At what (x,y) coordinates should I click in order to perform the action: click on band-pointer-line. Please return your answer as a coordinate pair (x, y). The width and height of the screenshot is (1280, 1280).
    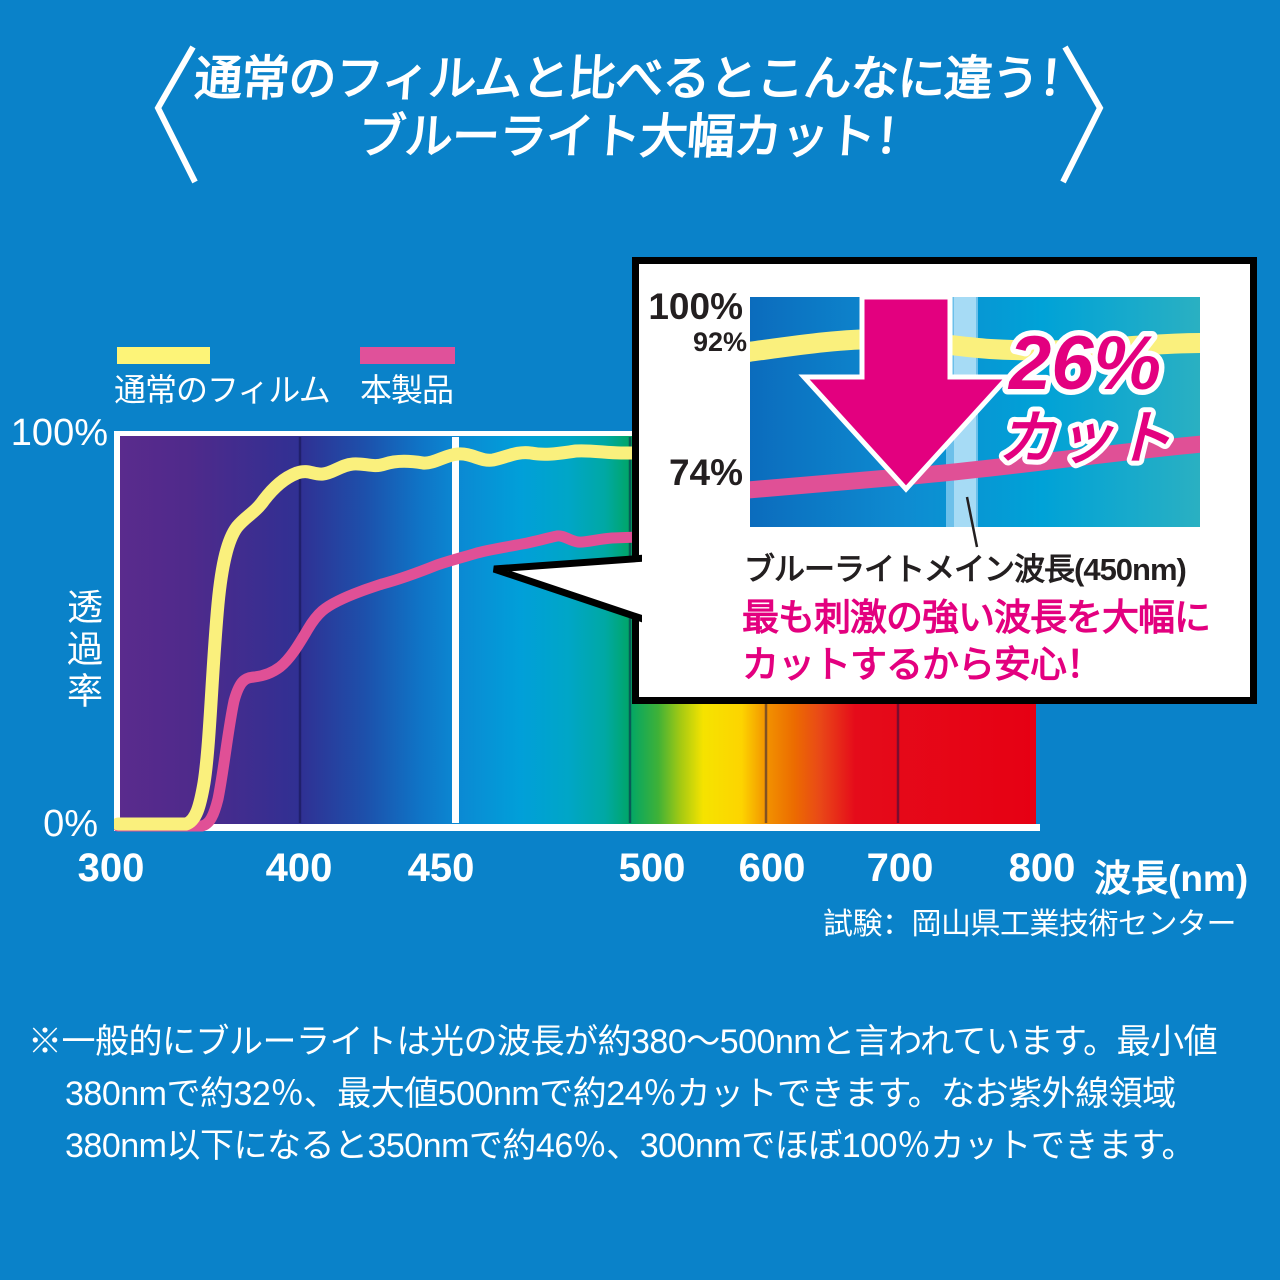
    Looking at the image, I should click on (972, 522).